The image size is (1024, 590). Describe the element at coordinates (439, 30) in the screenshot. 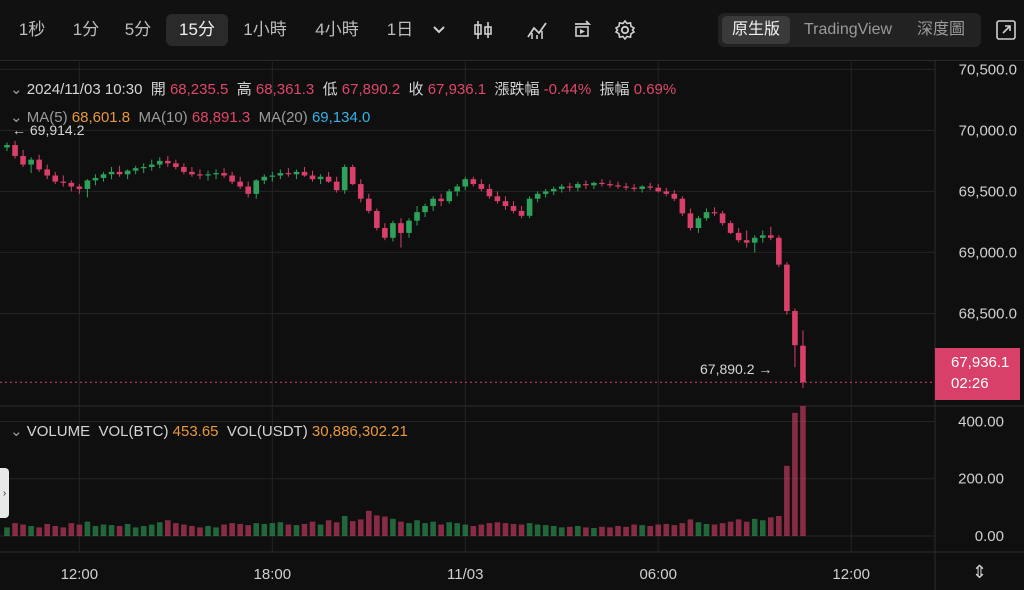

I see `chevron-down-icon` at that location.